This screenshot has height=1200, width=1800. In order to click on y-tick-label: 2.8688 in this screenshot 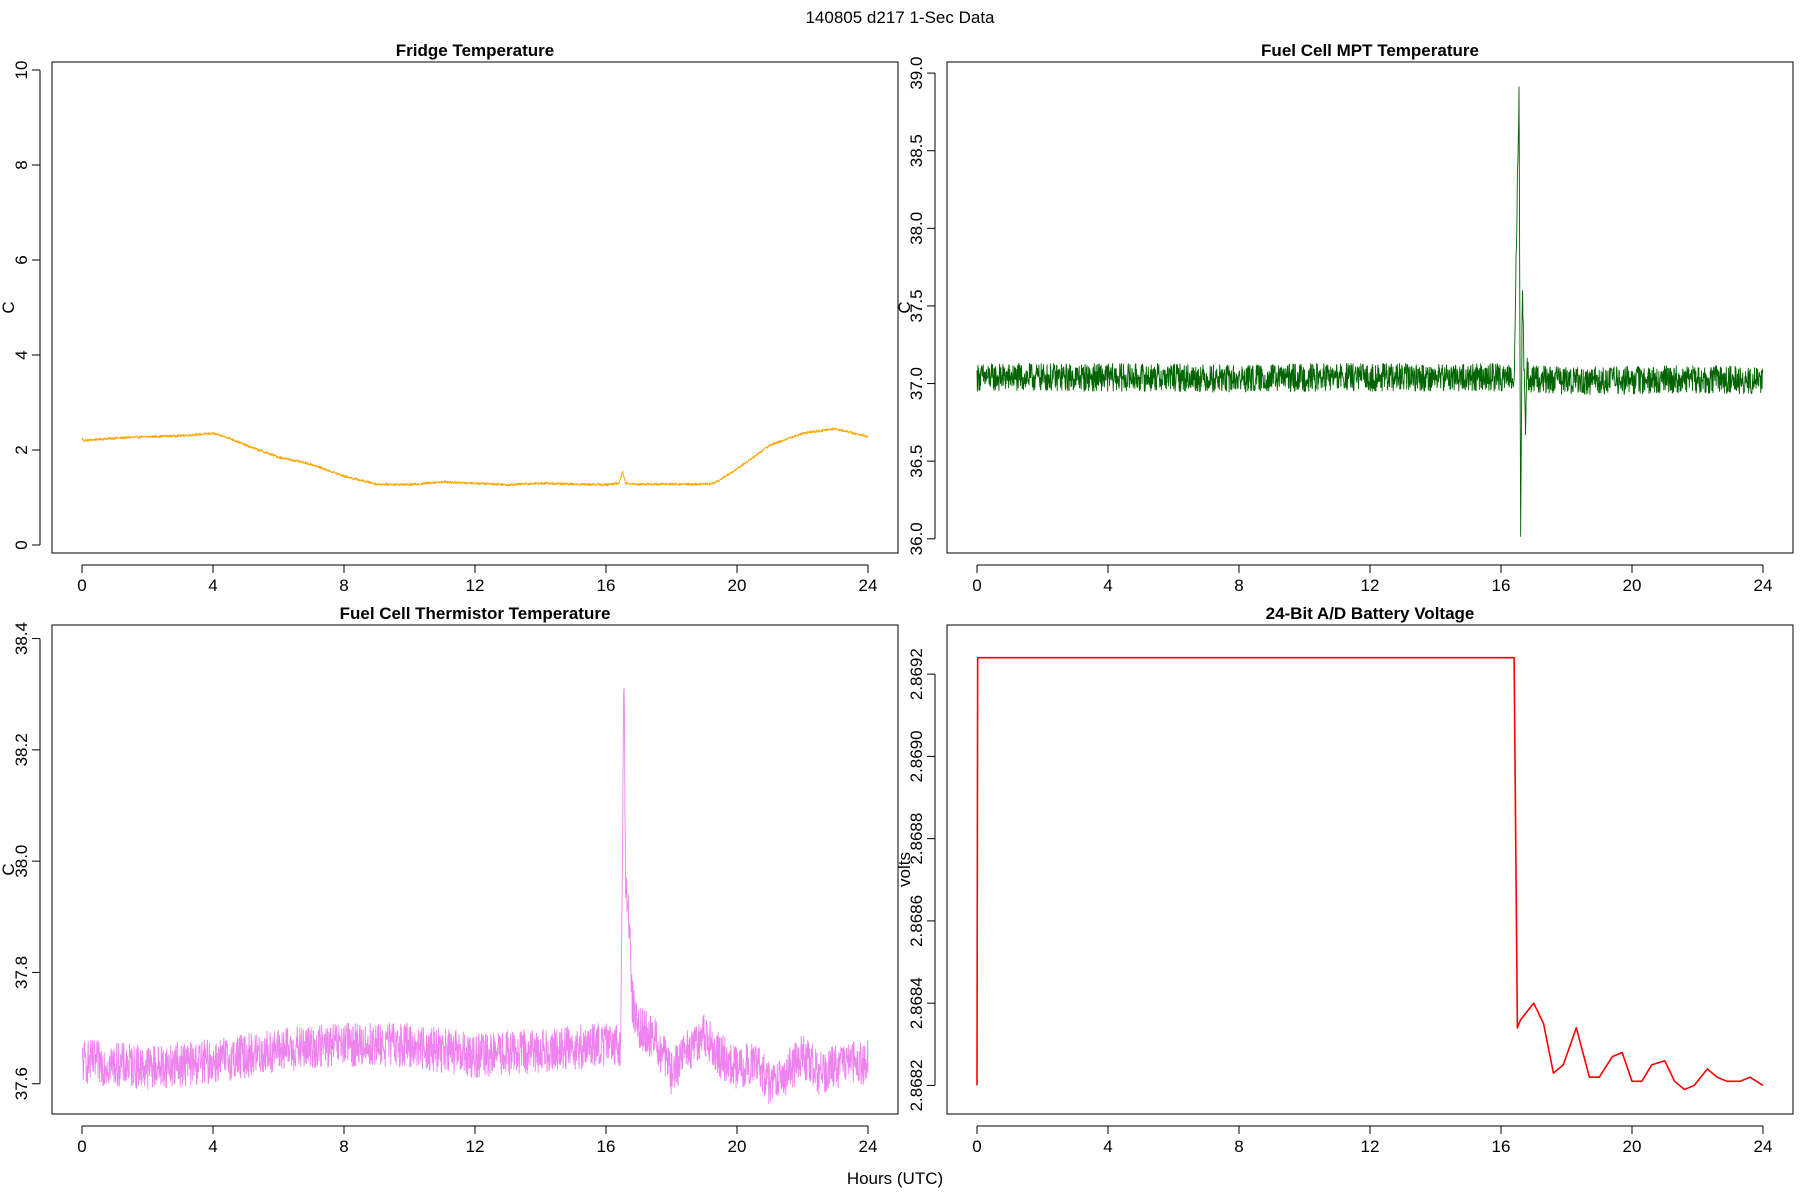, I will do `click(916, 839)`.